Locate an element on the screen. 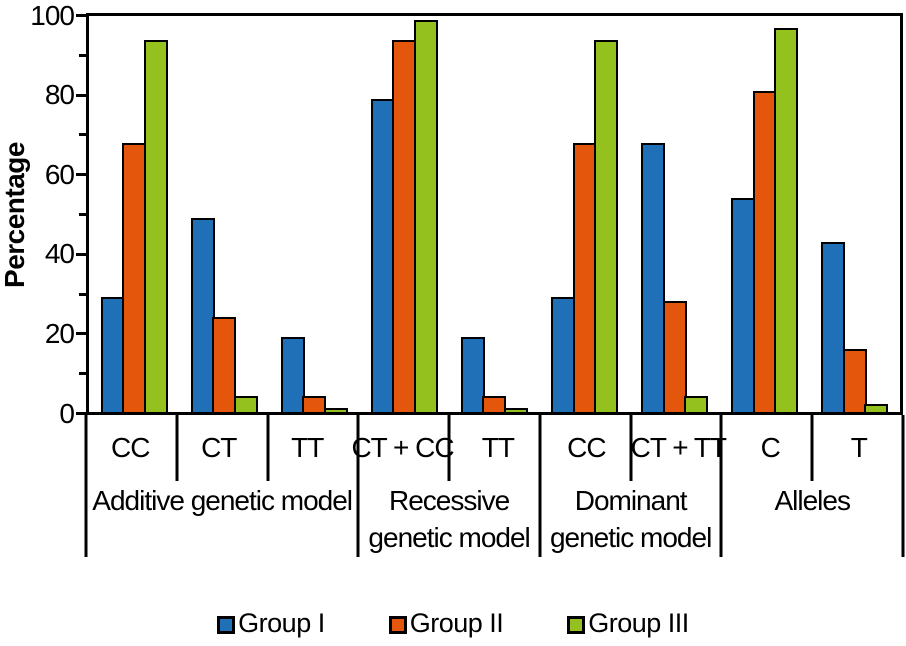 This screenshot has height=646, width=906. bar-group-ii-ct-cc is located at coordinates (404, 225).